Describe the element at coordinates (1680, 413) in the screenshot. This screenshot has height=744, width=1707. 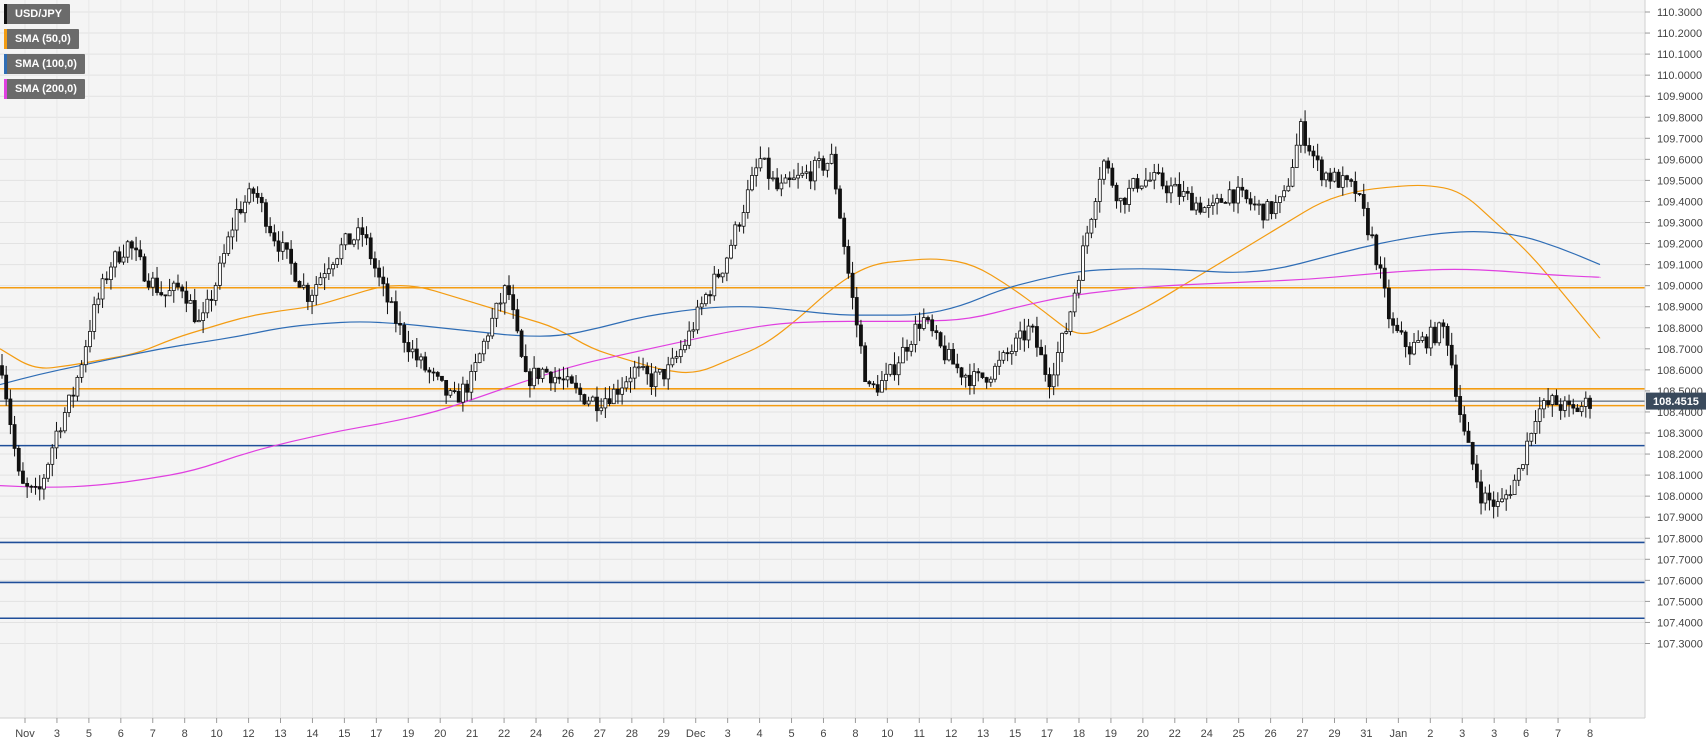
I see `y-tick-label: 108.4000` at that location.